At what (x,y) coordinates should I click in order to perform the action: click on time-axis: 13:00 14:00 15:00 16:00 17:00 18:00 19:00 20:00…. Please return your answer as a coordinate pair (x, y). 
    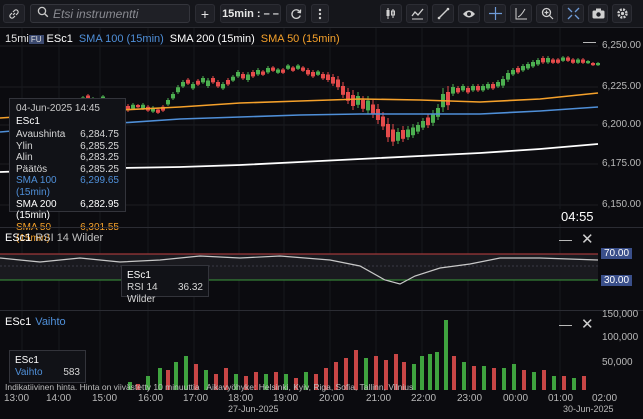
    Looking at the image, I should click on (308, 405).